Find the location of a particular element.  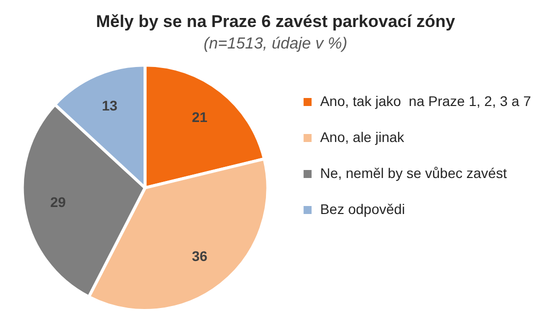

legend-label: Ano, ale jinak is located at coordinates (363, 136).